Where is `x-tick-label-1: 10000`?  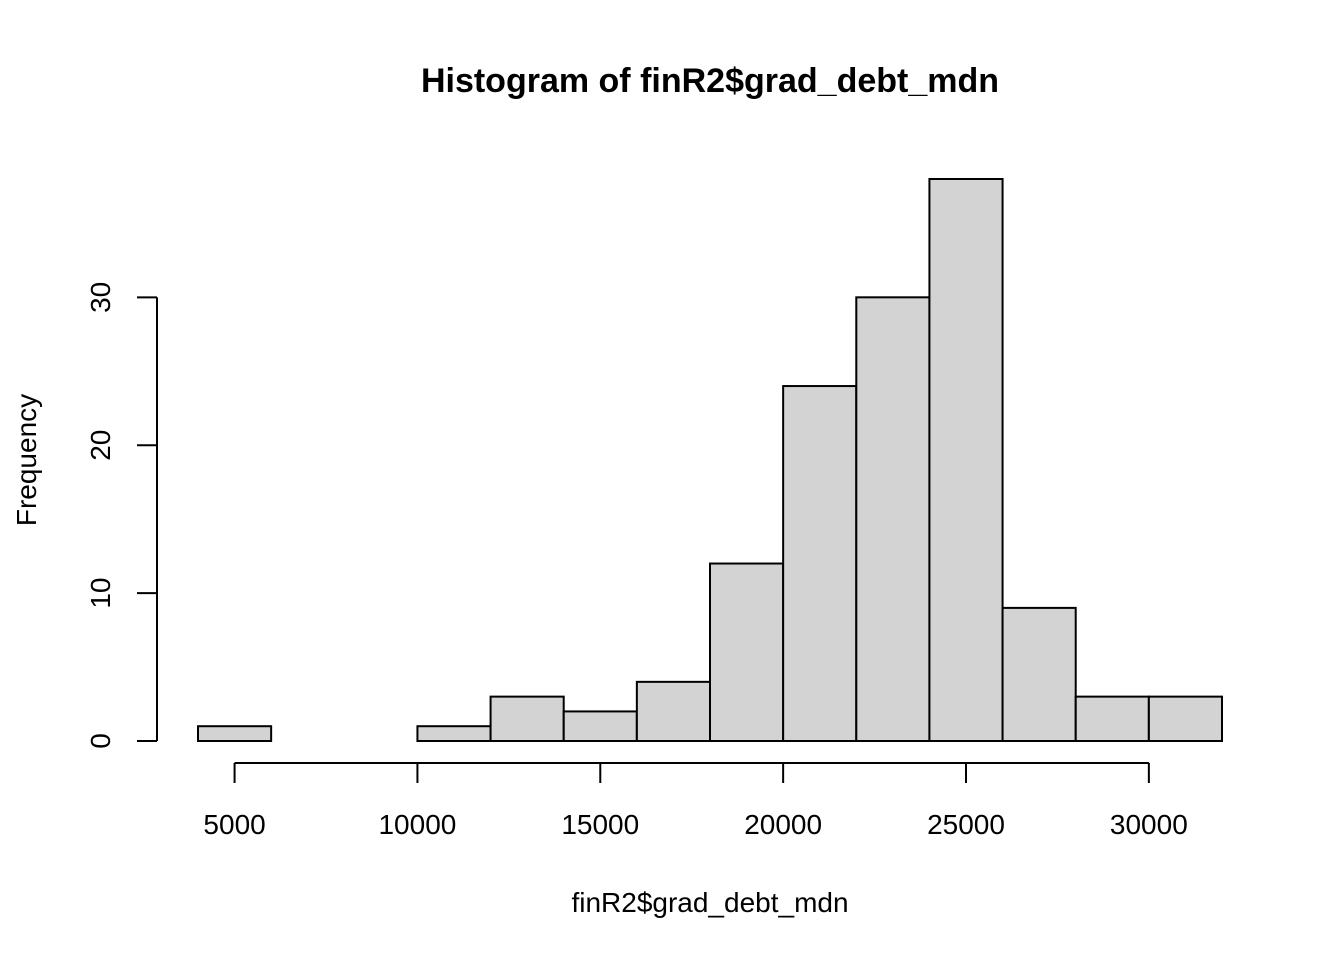 x-tick-label-1: 10000 is located at coordinates (417, 824).